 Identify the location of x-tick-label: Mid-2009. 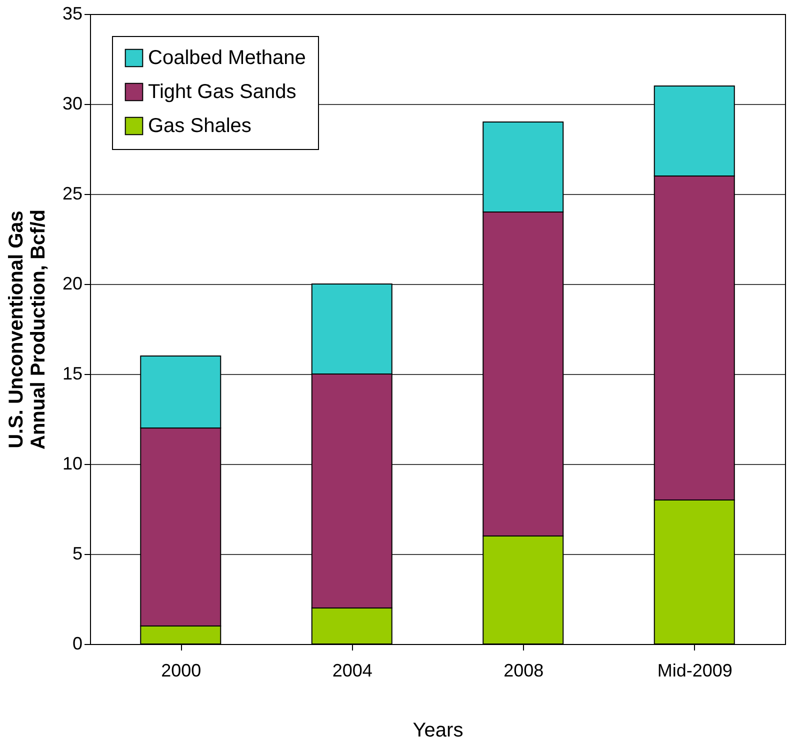
(694, 670).